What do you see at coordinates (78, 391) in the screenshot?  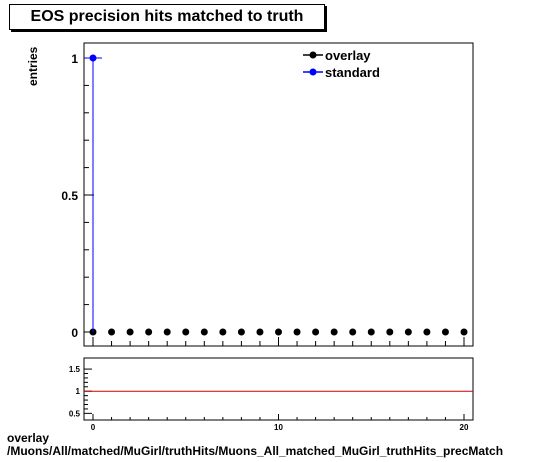 I see `ratio-y-tick-label: 1` at bounding box center [78, 391].